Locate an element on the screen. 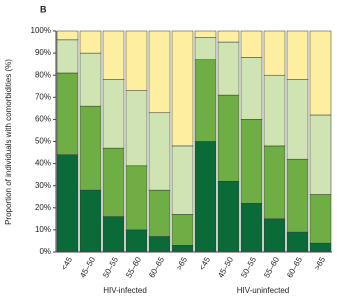  y-tick-label: 40% is located at coordinates (43, 163).